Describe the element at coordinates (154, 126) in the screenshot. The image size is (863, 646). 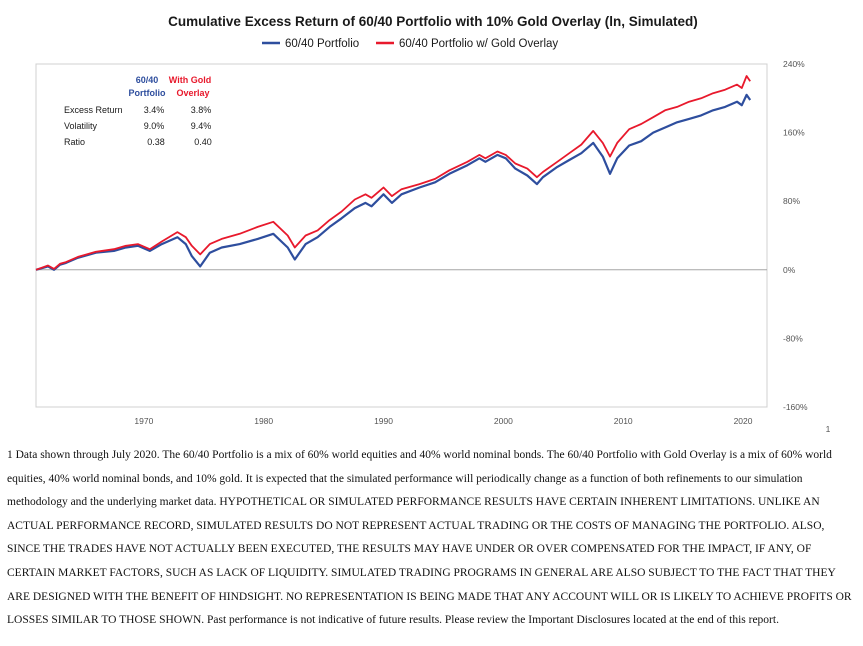
I see `stats-row-value-60-40: 9.0%` at that location.